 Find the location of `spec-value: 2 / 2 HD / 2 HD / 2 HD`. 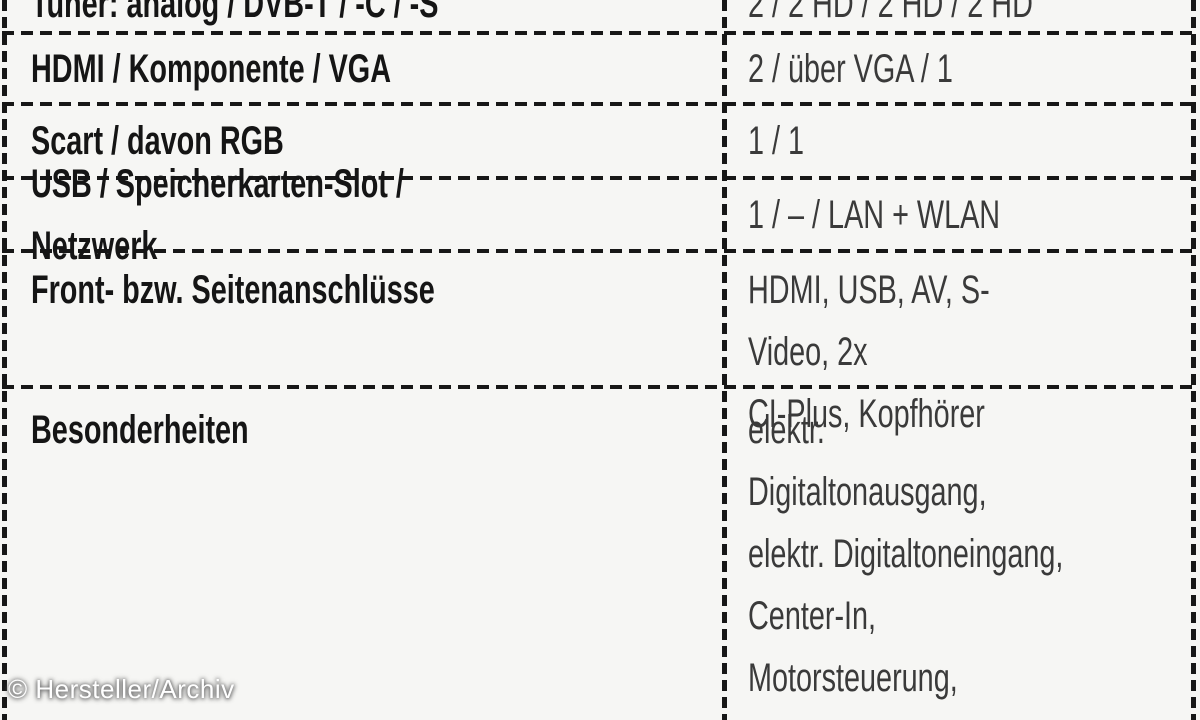

spec-value: 2 / 2 HD / 2 HD / 2 HD is located at coordinates (955, 17).